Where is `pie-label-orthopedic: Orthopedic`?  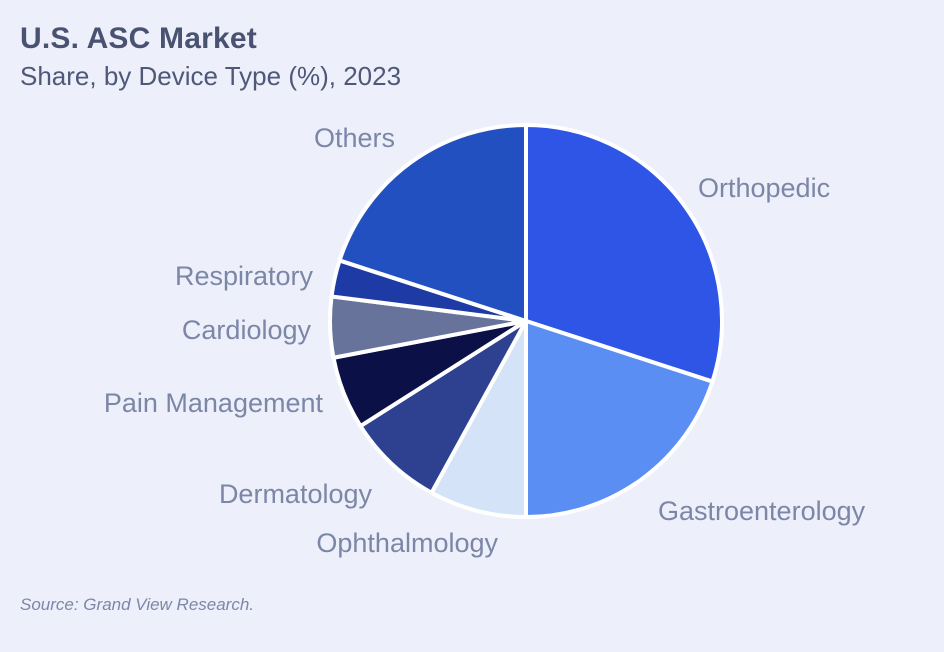 pie-label-orthopedic: Orthopedic is located at coordinates (764, 188).